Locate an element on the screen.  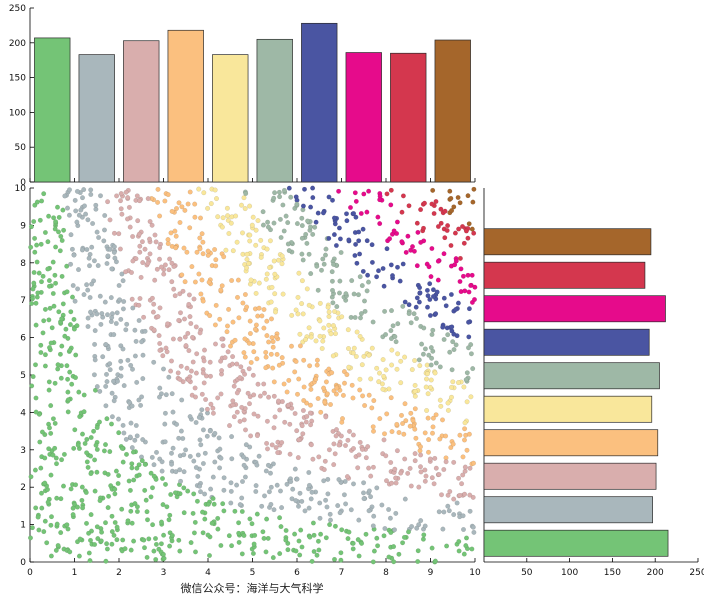
scatter-ytick-label: 6 is located at coordinates (23, 339).